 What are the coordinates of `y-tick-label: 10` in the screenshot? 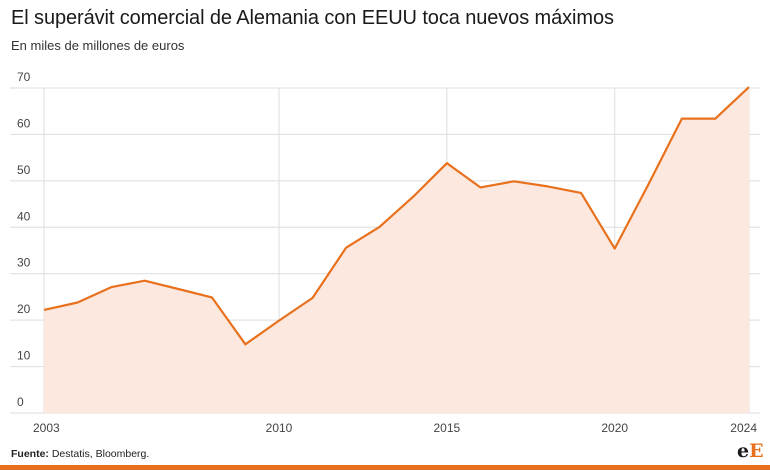 It's located at (24, 356).